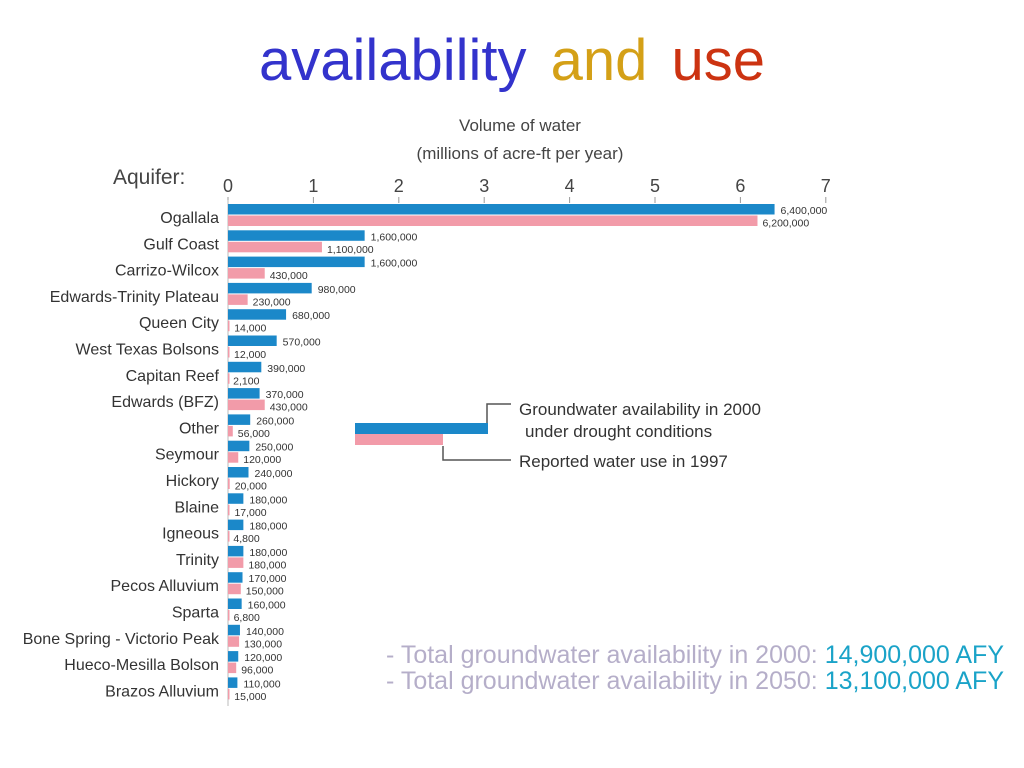 This screenshot has width=1024, height=768. Describe the element at coordinates (484, 186) in the screenshot. I see `x-tick-label: 3` at that location.